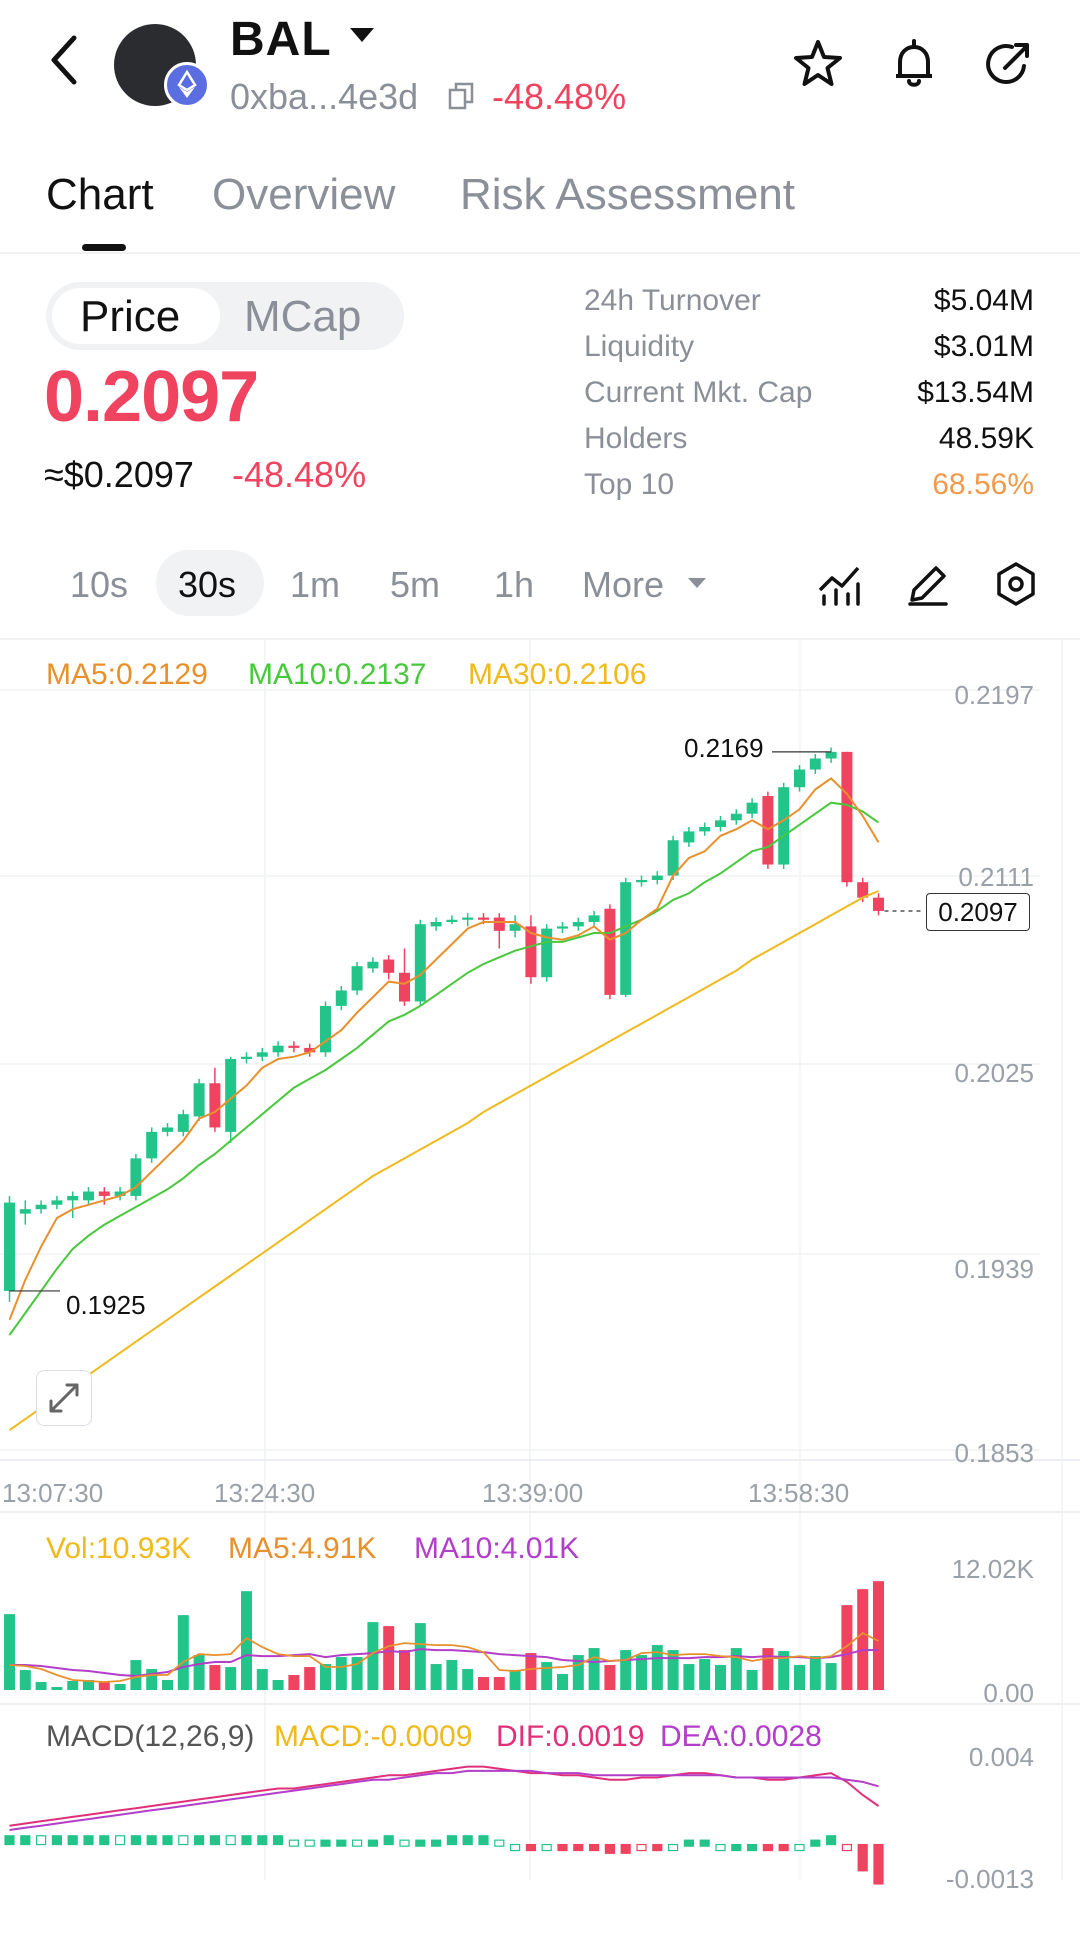  Describe the element at coordinates (415, 584) in the screenshot. I see `interval-5m: 5m` at that location.